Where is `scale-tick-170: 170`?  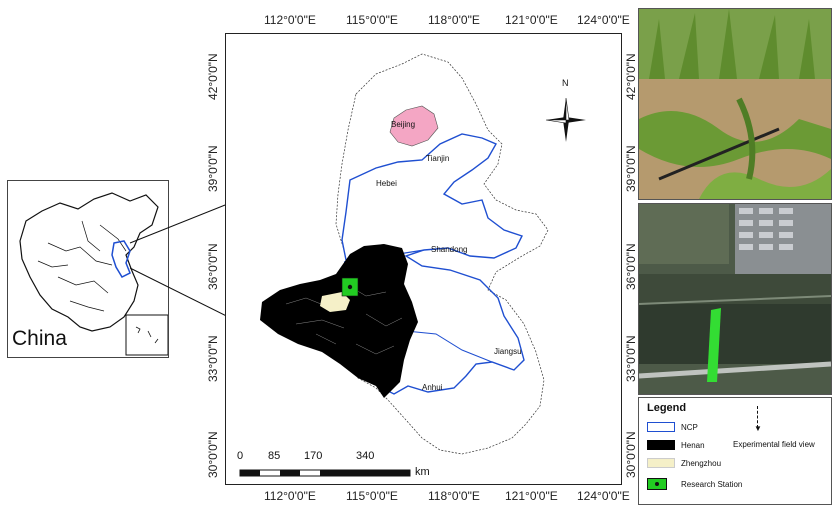 scale-tick-170: 170 is located at coordinates (313, 456).